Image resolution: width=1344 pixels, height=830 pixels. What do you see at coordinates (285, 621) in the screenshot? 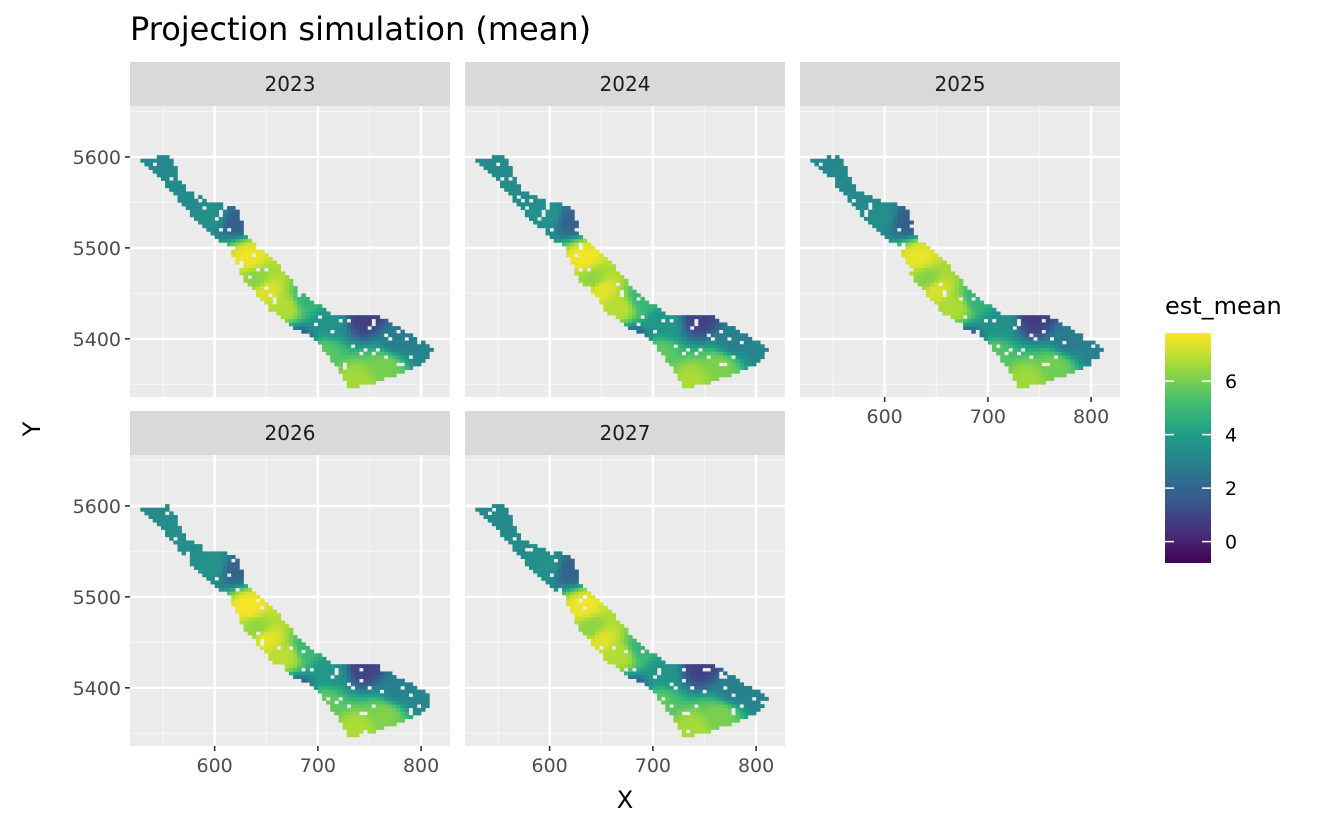
I see `raster-tiles` at bounding box center [285, 621].